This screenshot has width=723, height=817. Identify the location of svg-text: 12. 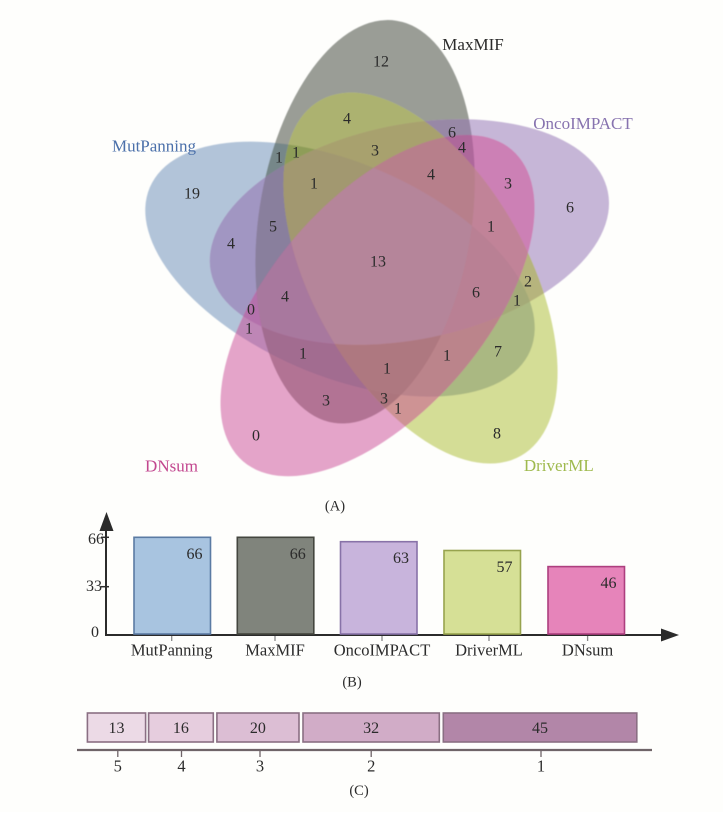
(381, 62).